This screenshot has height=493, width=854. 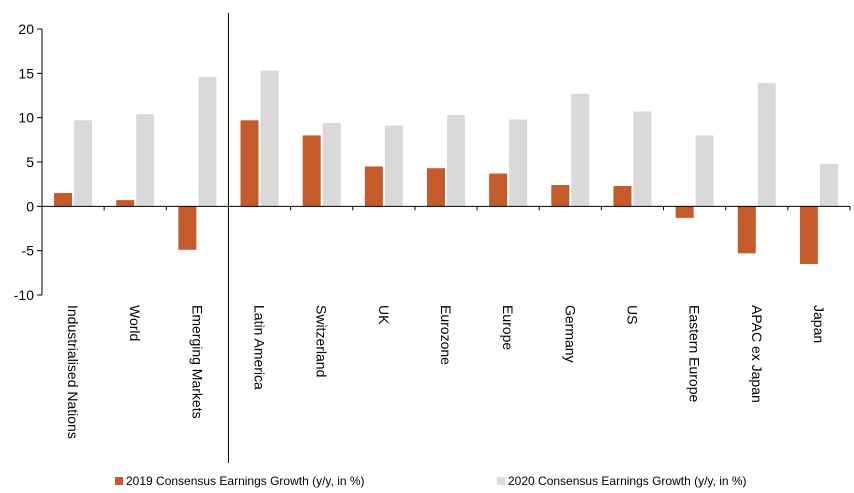 What do you see at coordinates (26, 29) in the screenshot?
I see `y-tick-label: 20` at bounding box center [26, 29].